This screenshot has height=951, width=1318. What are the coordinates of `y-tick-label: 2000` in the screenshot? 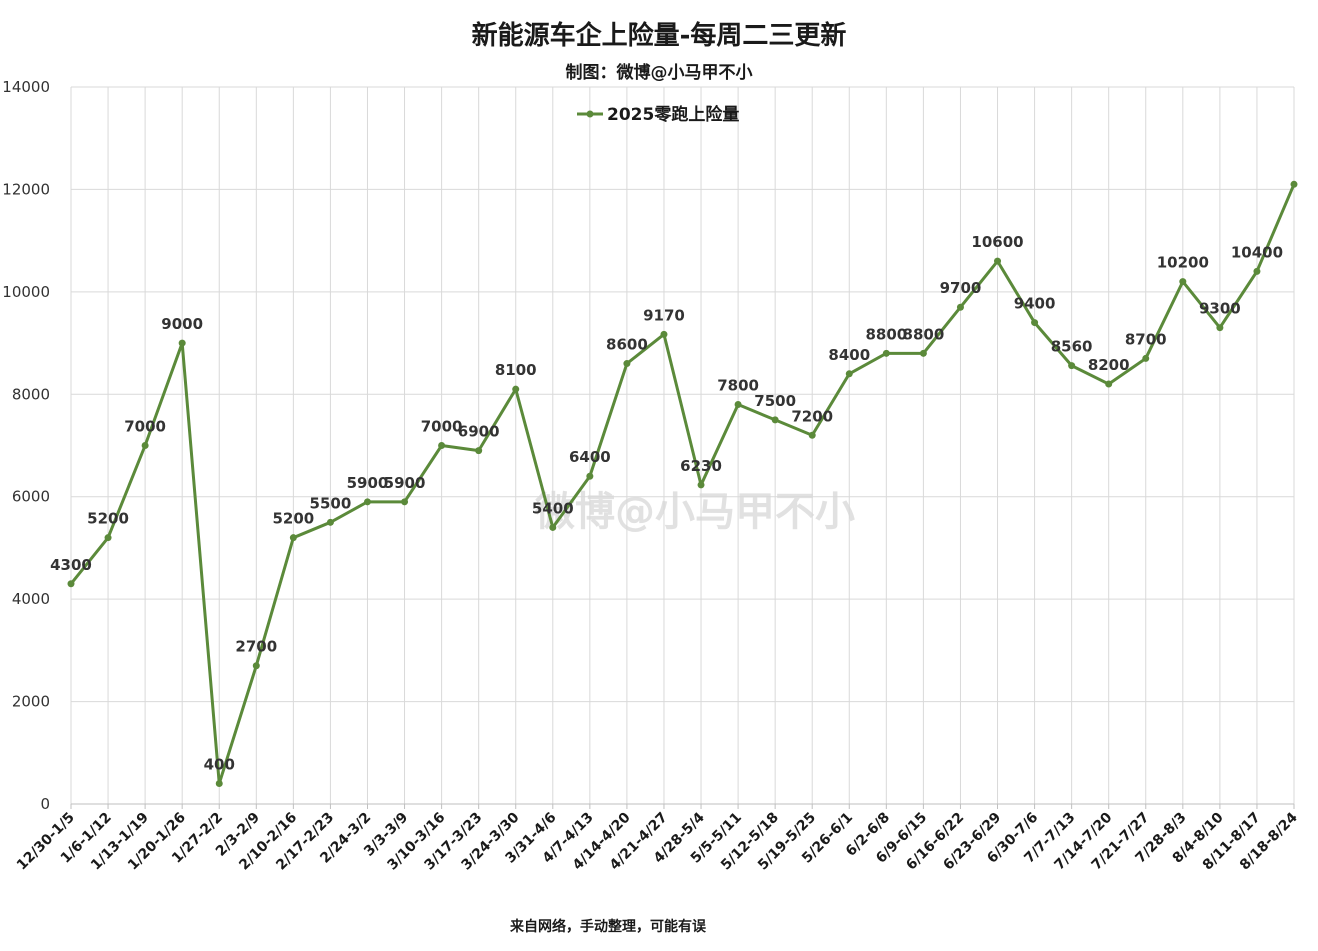 It's located at (31, 702).